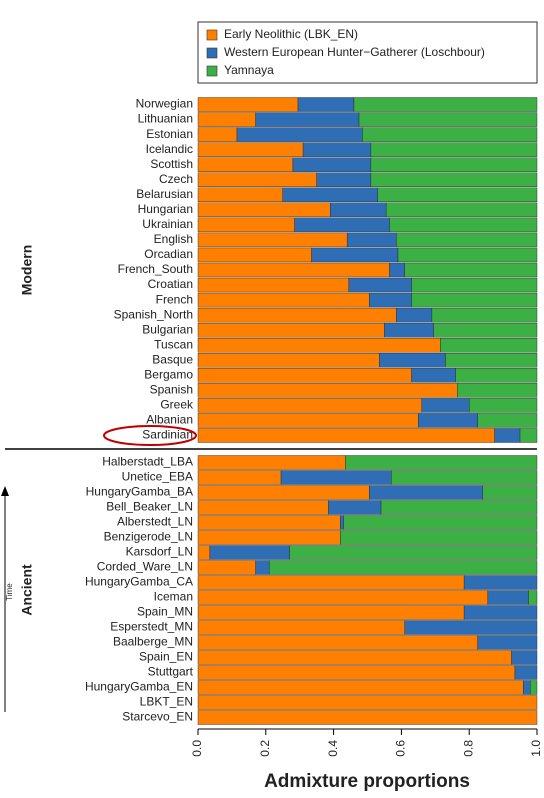 This screenshot has width=544, height=798. What do you see at coordinates (150, 435) in the screenshot?
I see `highlight-ring` at bounding box center [150, 435].